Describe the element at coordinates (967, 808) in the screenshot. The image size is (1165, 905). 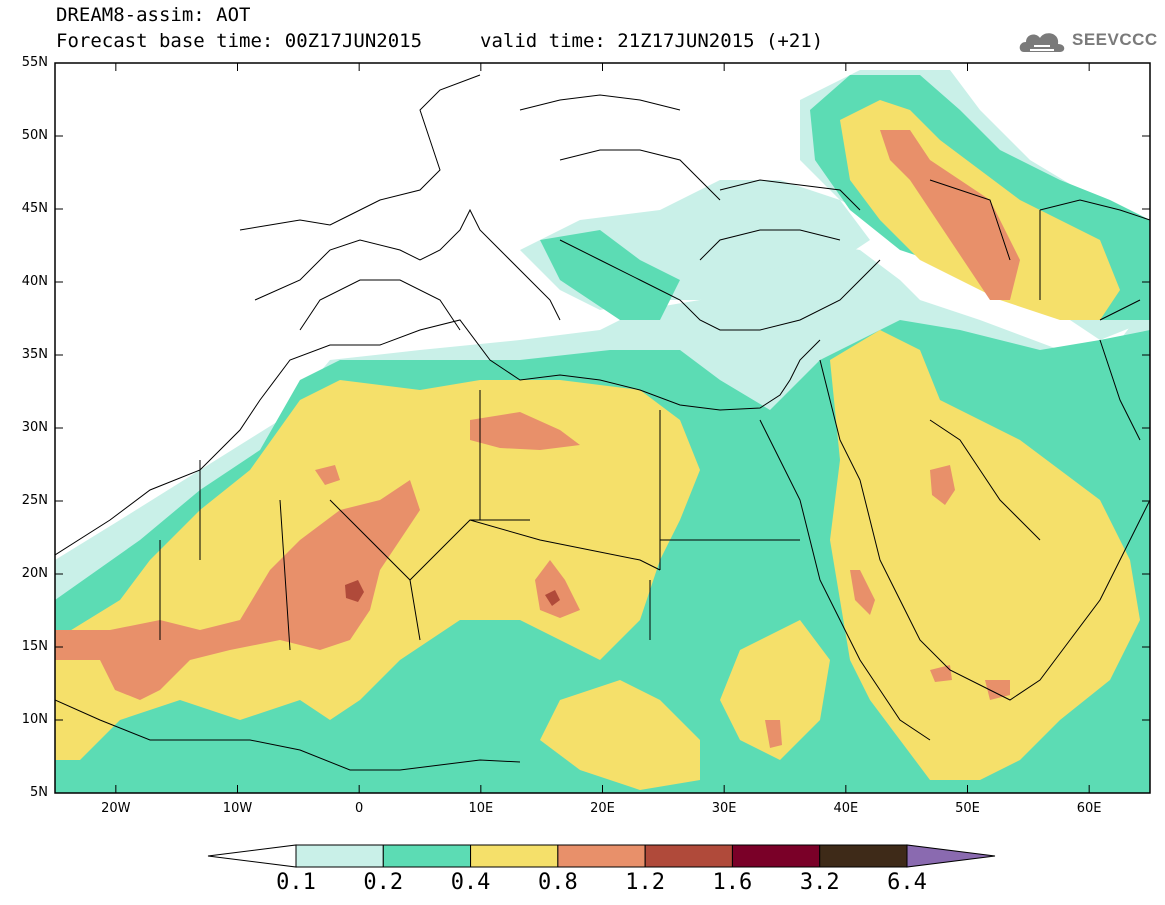
I see `lon-label: 50E` at that location.